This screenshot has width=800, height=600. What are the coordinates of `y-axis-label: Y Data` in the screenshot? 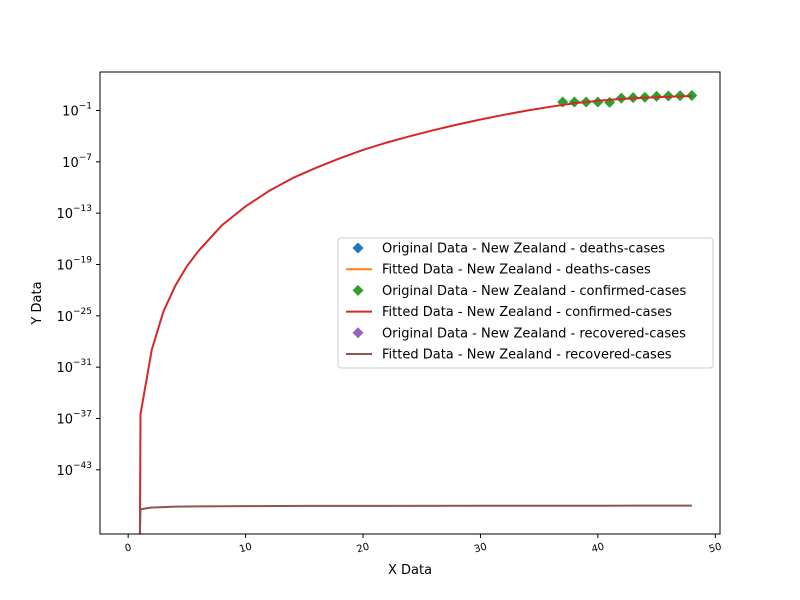 It's located at (37, 303).